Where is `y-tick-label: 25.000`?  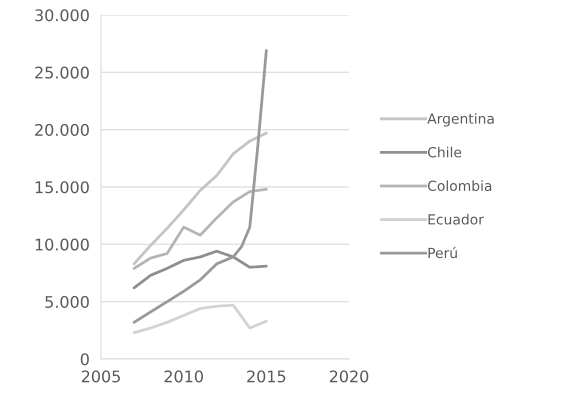 y-tick-label: 25.000 is located at coordinates (62, 72).